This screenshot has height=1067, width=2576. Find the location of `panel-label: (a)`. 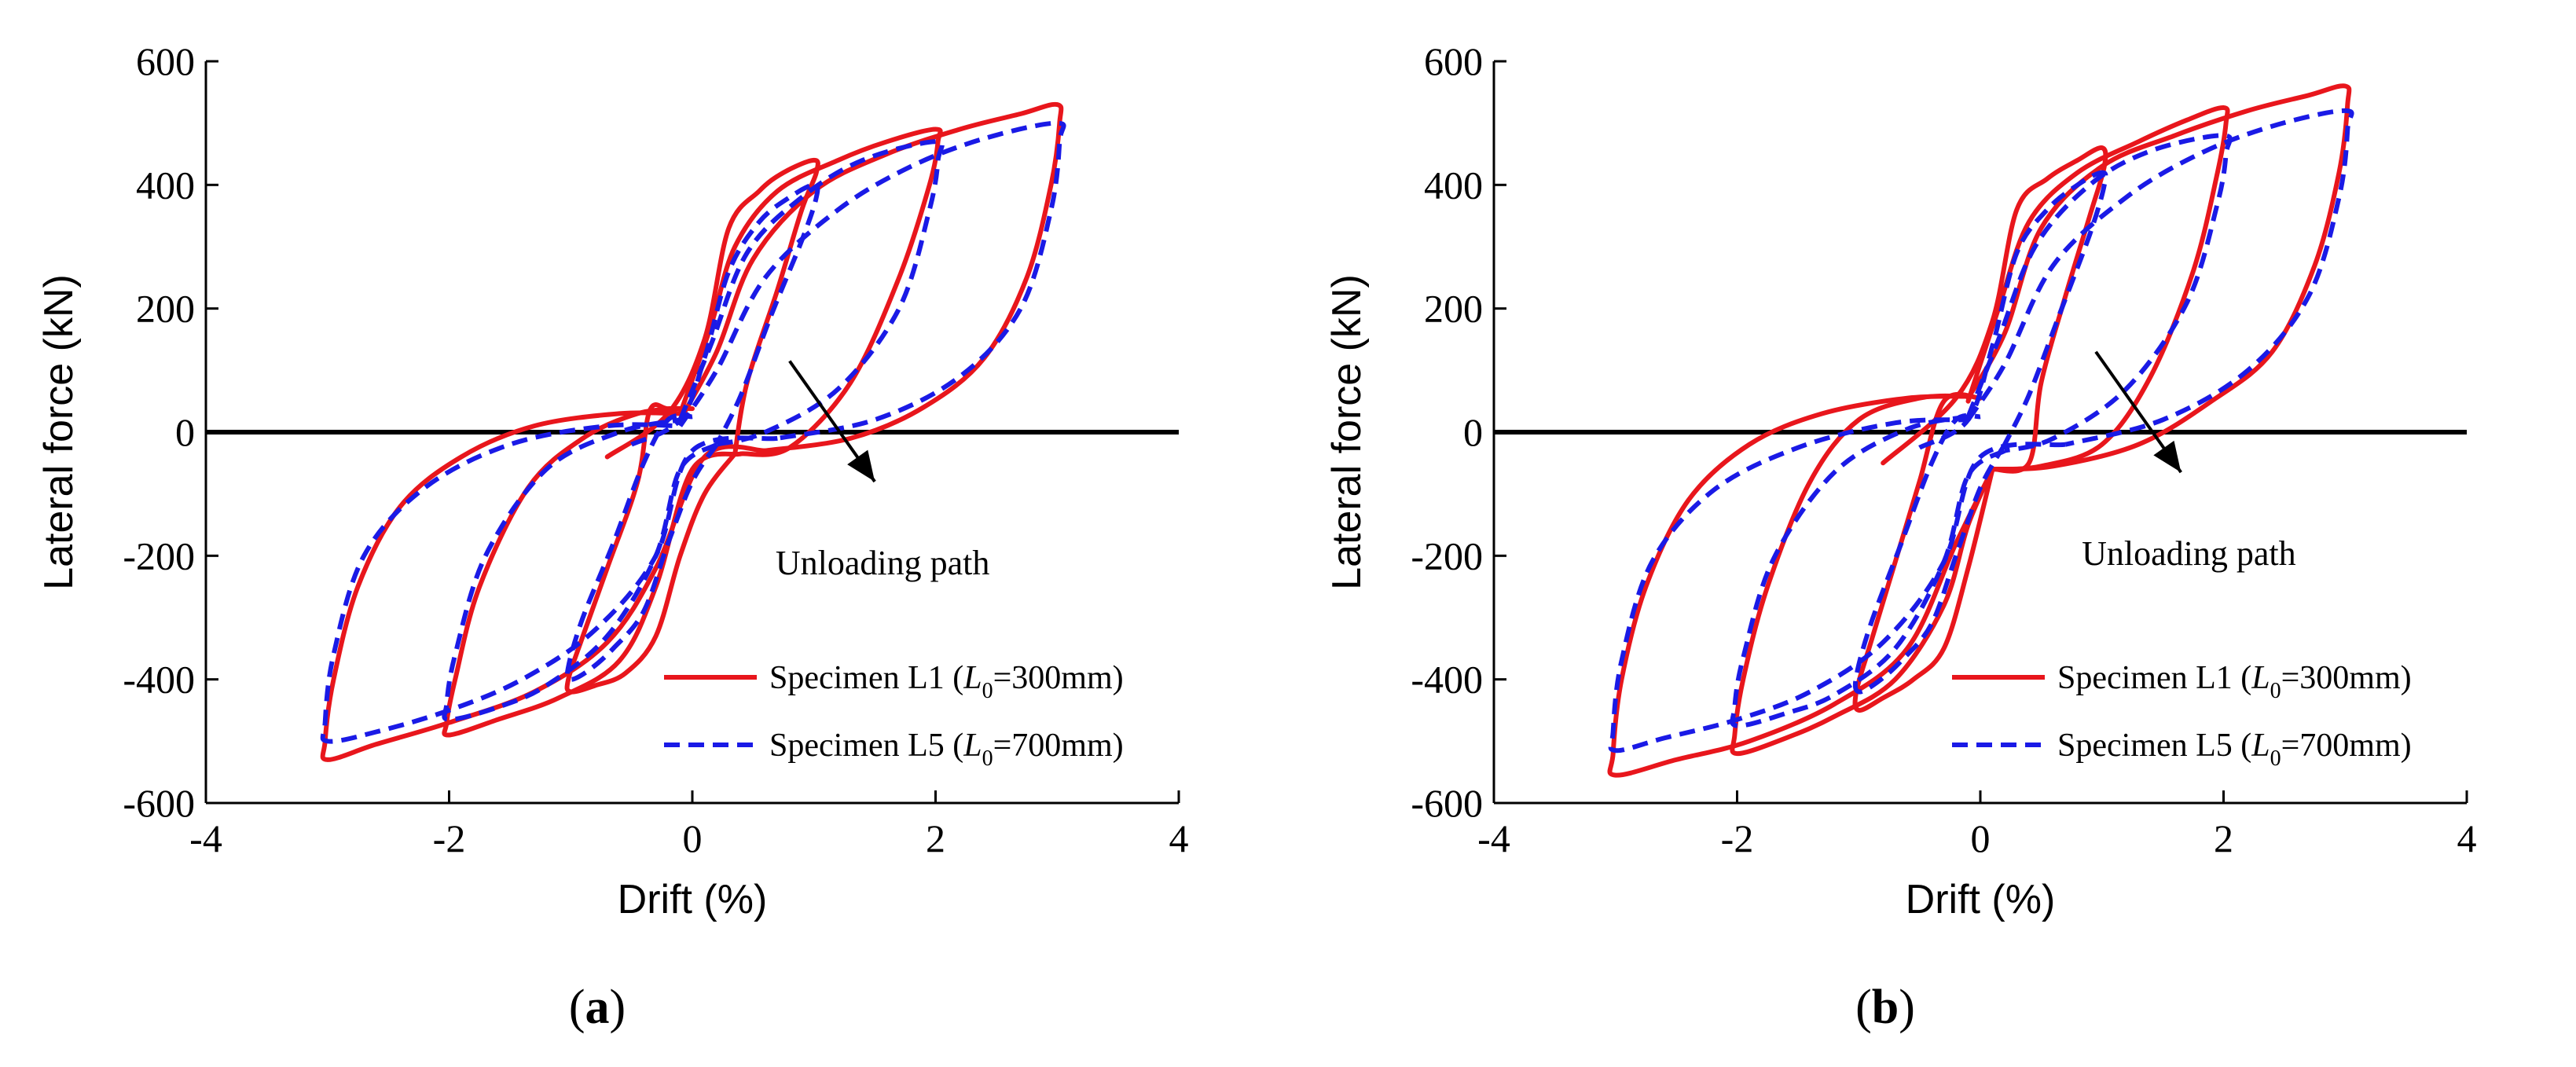

panel-label: (a) is located at coordinates (597, 1007).